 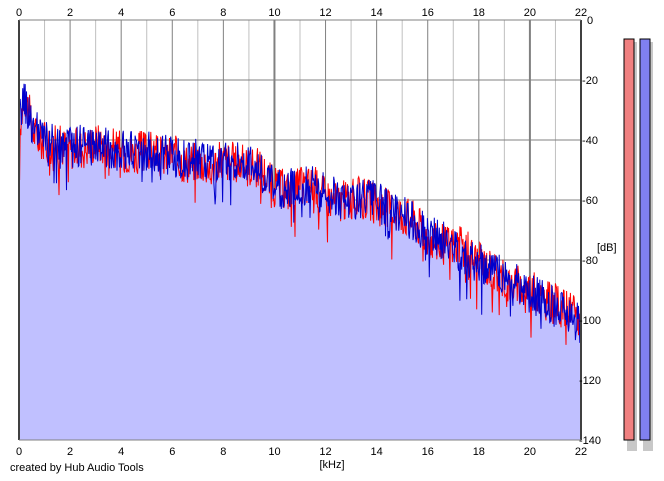 What do you see at coordinates (590, 141) in the screenshot?
I see `y-tick-label: -40` at bounding box center [590, 141].